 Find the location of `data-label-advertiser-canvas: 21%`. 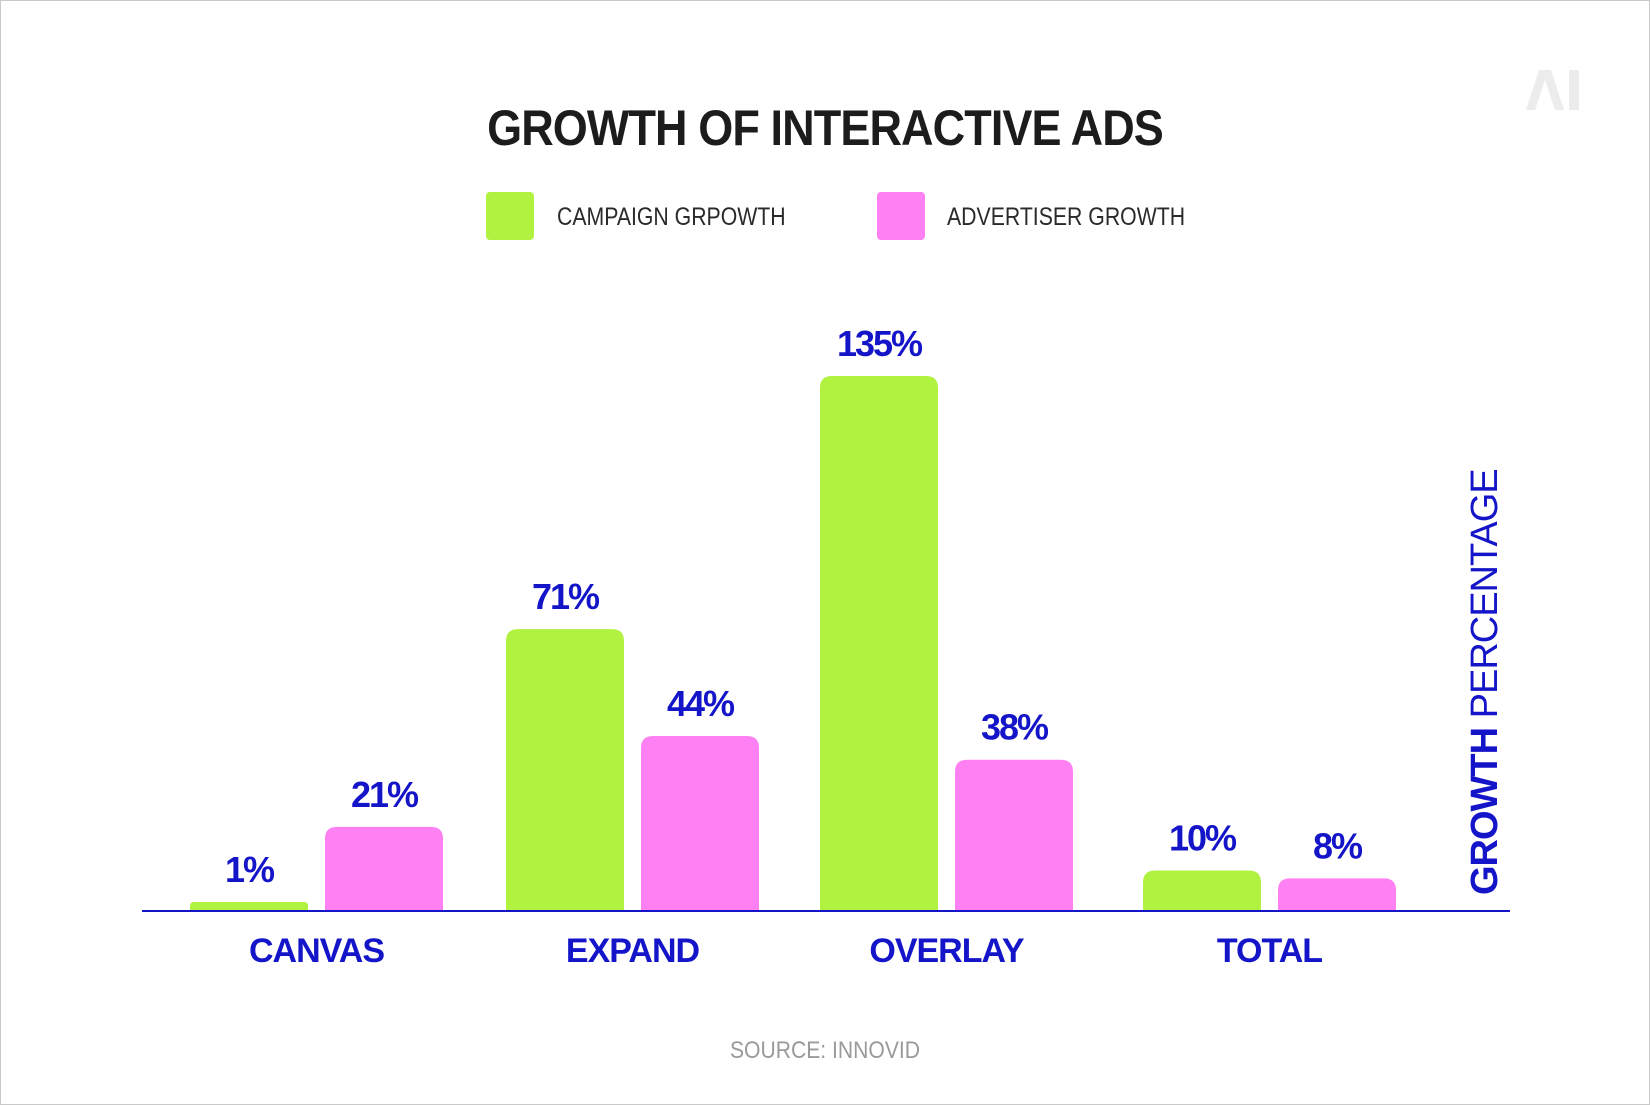

data-label-advertiser-canvas: 21% is located at coordinates (385, 794).